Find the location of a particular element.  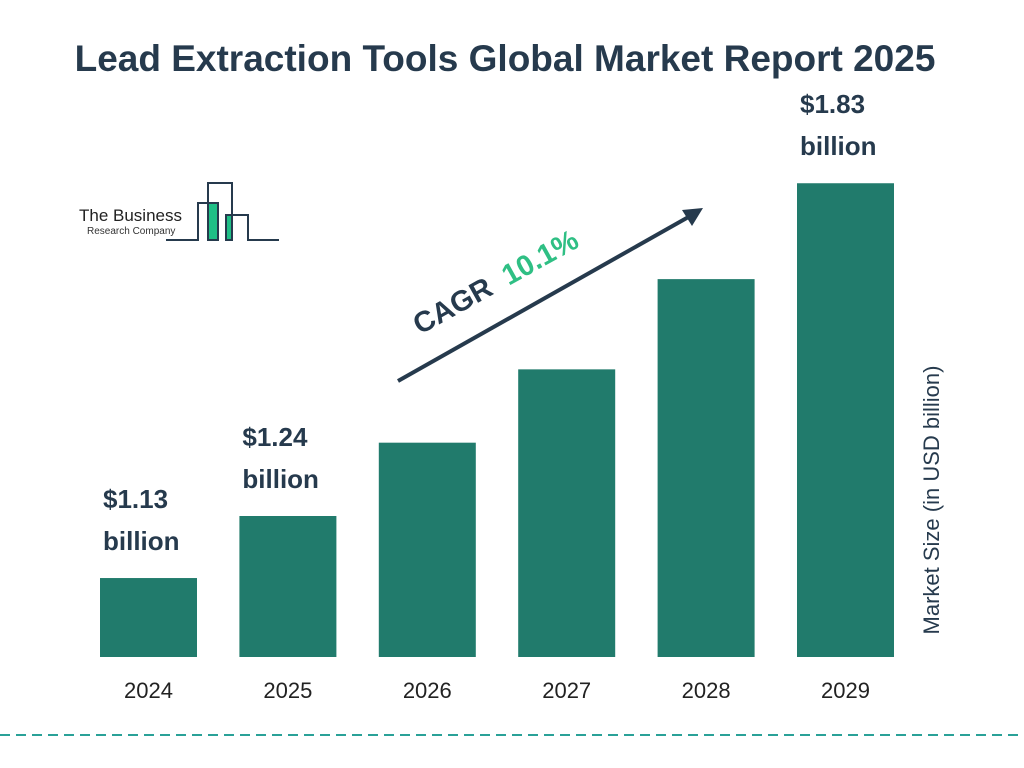

bar-2024 is located at coordinates (148, 617).